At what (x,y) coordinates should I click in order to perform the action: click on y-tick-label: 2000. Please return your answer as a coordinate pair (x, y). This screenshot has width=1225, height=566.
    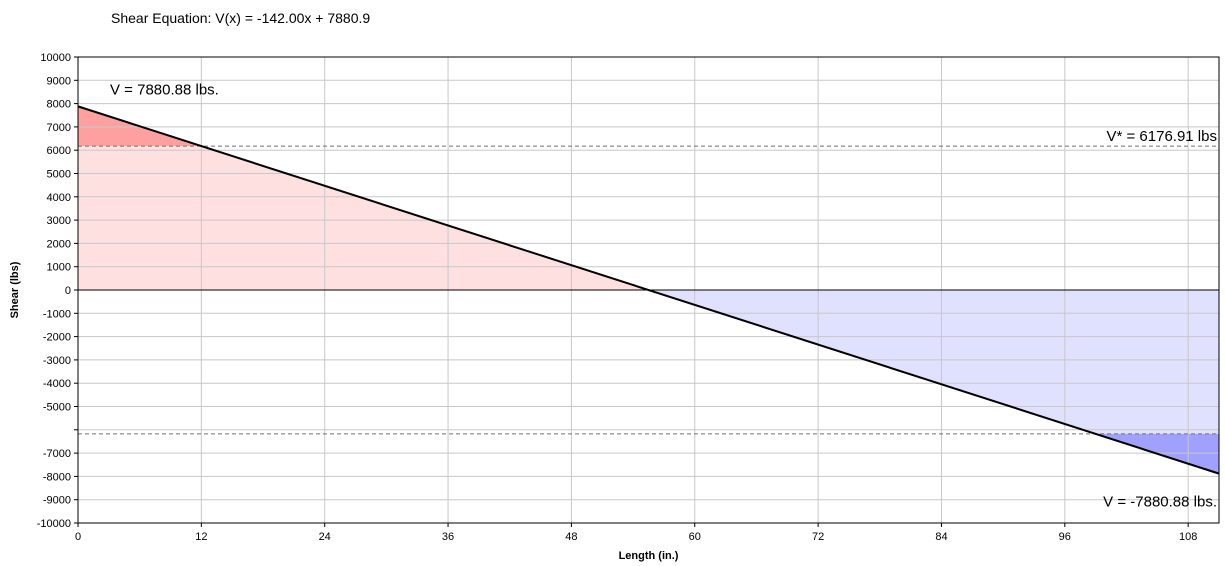
    Looking at the image, I should click on (59, 244).